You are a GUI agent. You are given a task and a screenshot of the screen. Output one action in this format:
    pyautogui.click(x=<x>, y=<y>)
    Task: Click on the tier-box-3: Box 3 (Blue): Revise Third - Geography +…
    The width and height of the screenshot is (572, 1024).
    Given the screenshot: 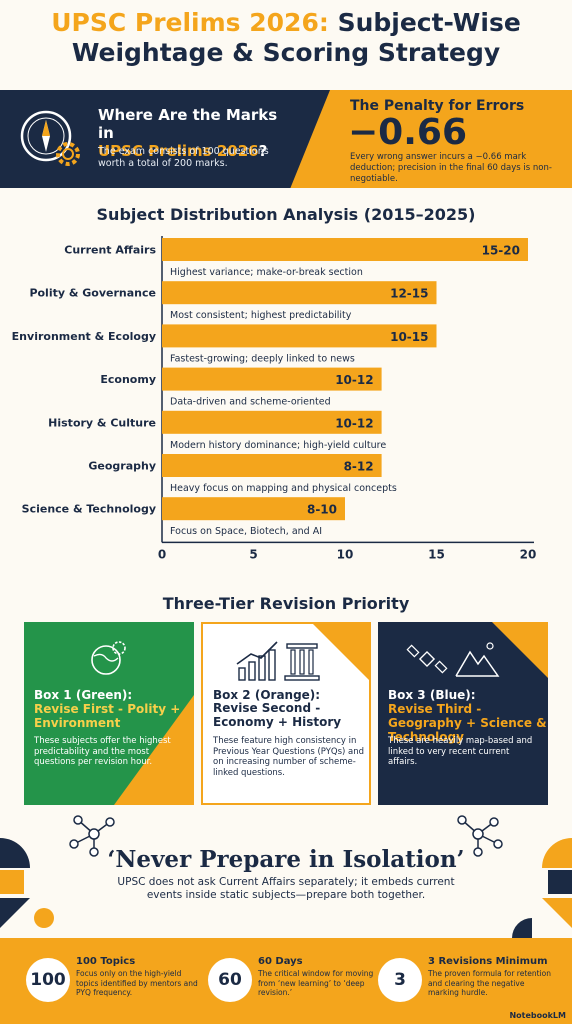 What is the action you would take?
    pyautogui.click(x=463, y=713)
    